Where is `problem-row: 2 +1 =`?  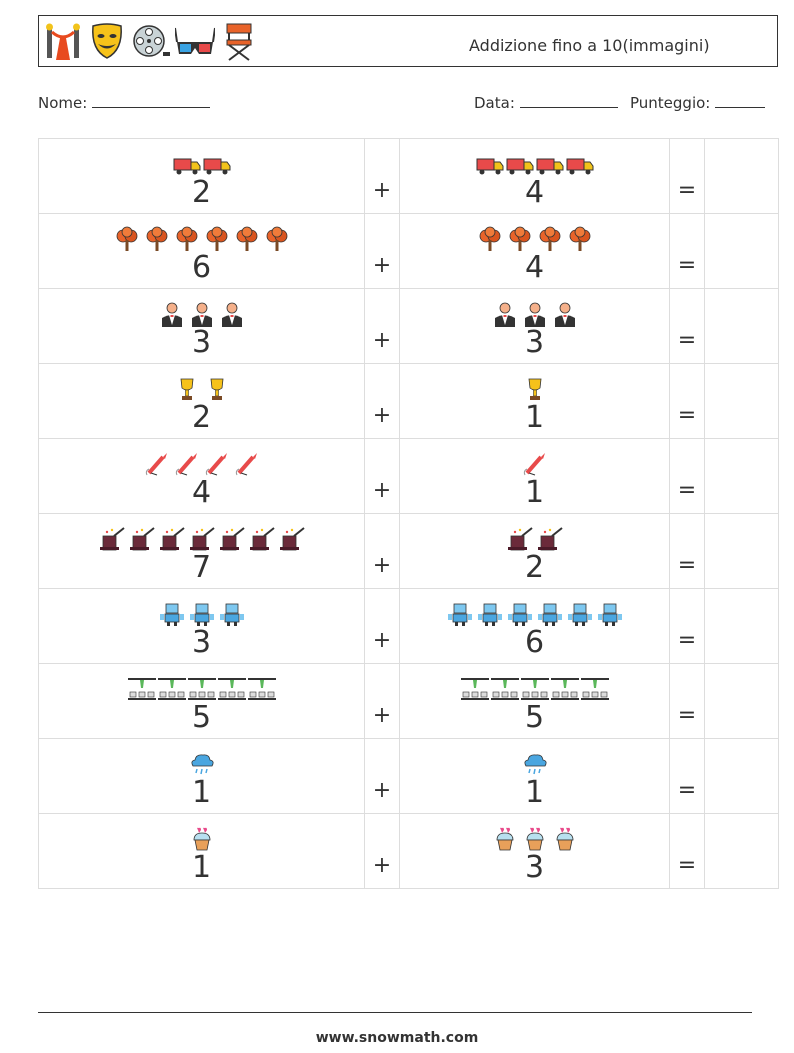 problem-row: 2 +1 = is located at coordinates (408, 401).